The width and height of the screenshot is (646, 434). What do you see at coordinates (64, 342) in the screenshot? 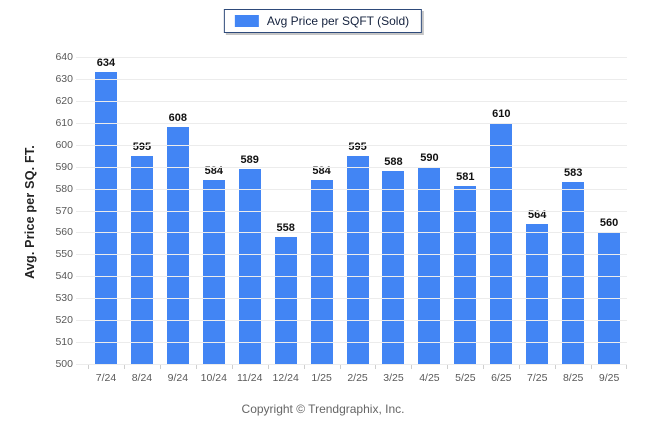
I see `y-tick-label: 510` at bounding box center [64, 342].